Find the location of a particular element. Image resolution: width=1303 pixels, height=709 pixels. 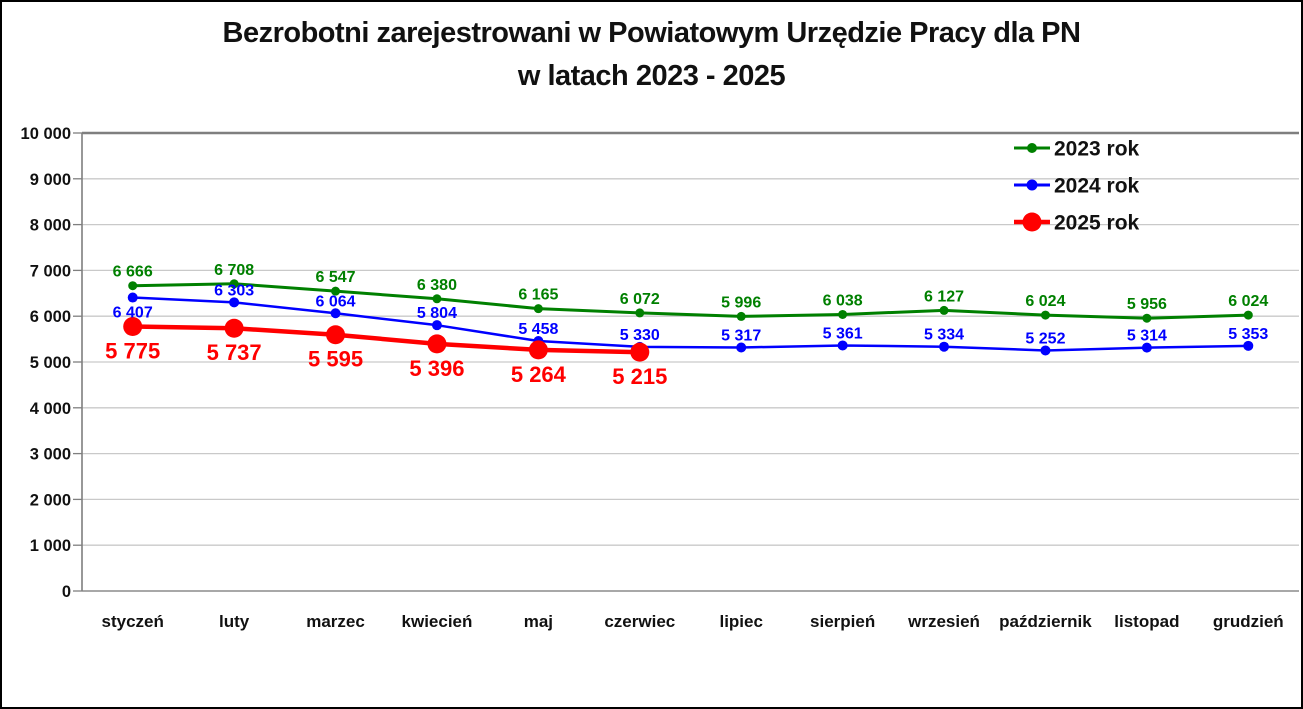

data-label: 5 996 is located at coordinates (741, 302).